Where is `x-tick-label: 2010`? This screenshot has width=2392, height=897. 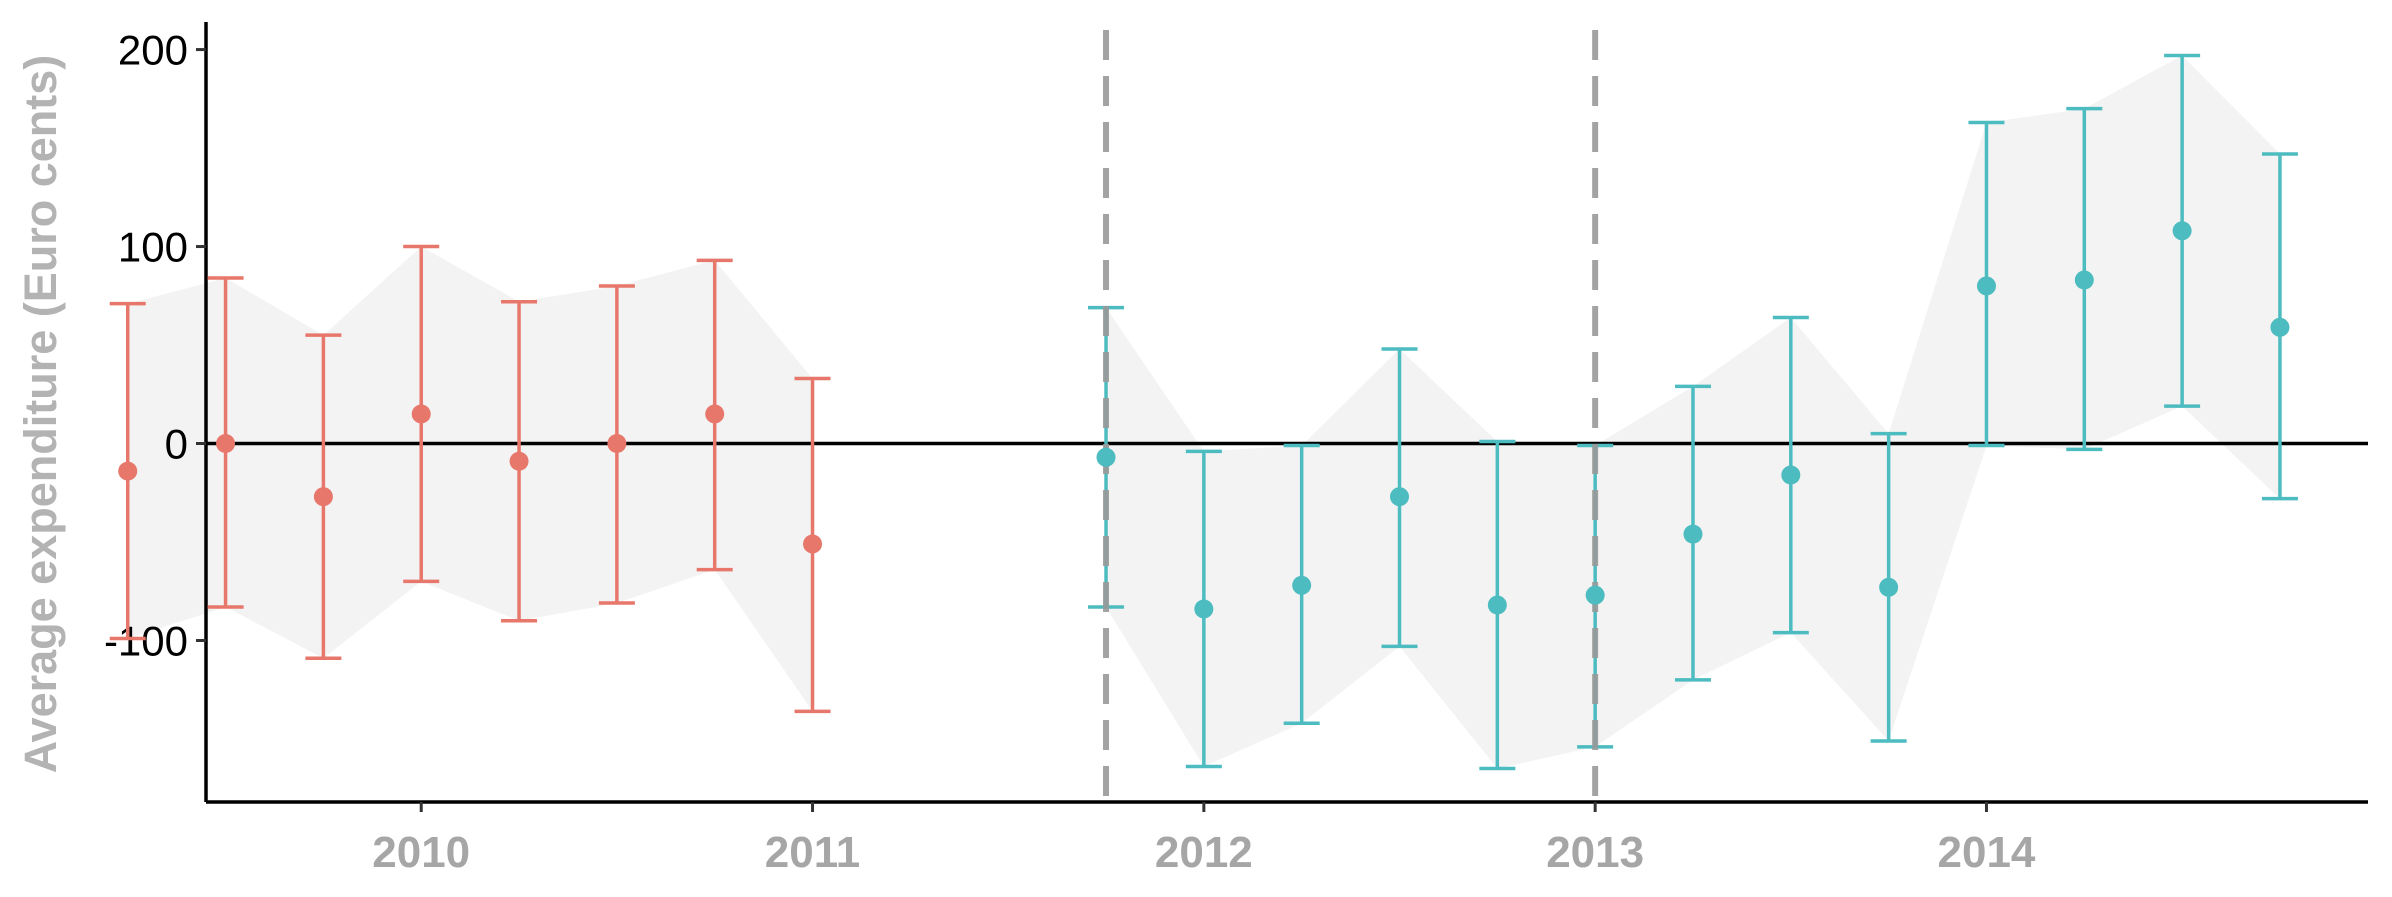 x-tick-label: 2010 is located at coordinates (421, 852).